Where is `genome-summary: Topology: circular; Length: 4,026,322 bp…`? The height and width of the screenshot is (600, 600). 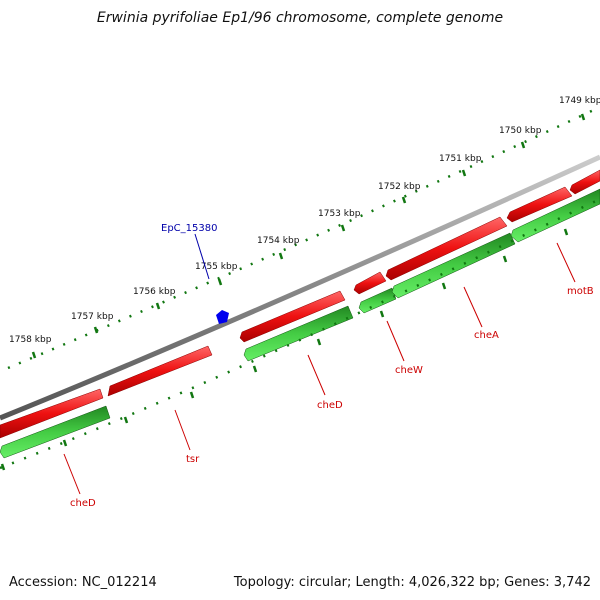
genome-summary: Topology: circular; Length: 4,026,322 bp… is located at coordinates (412, 582).